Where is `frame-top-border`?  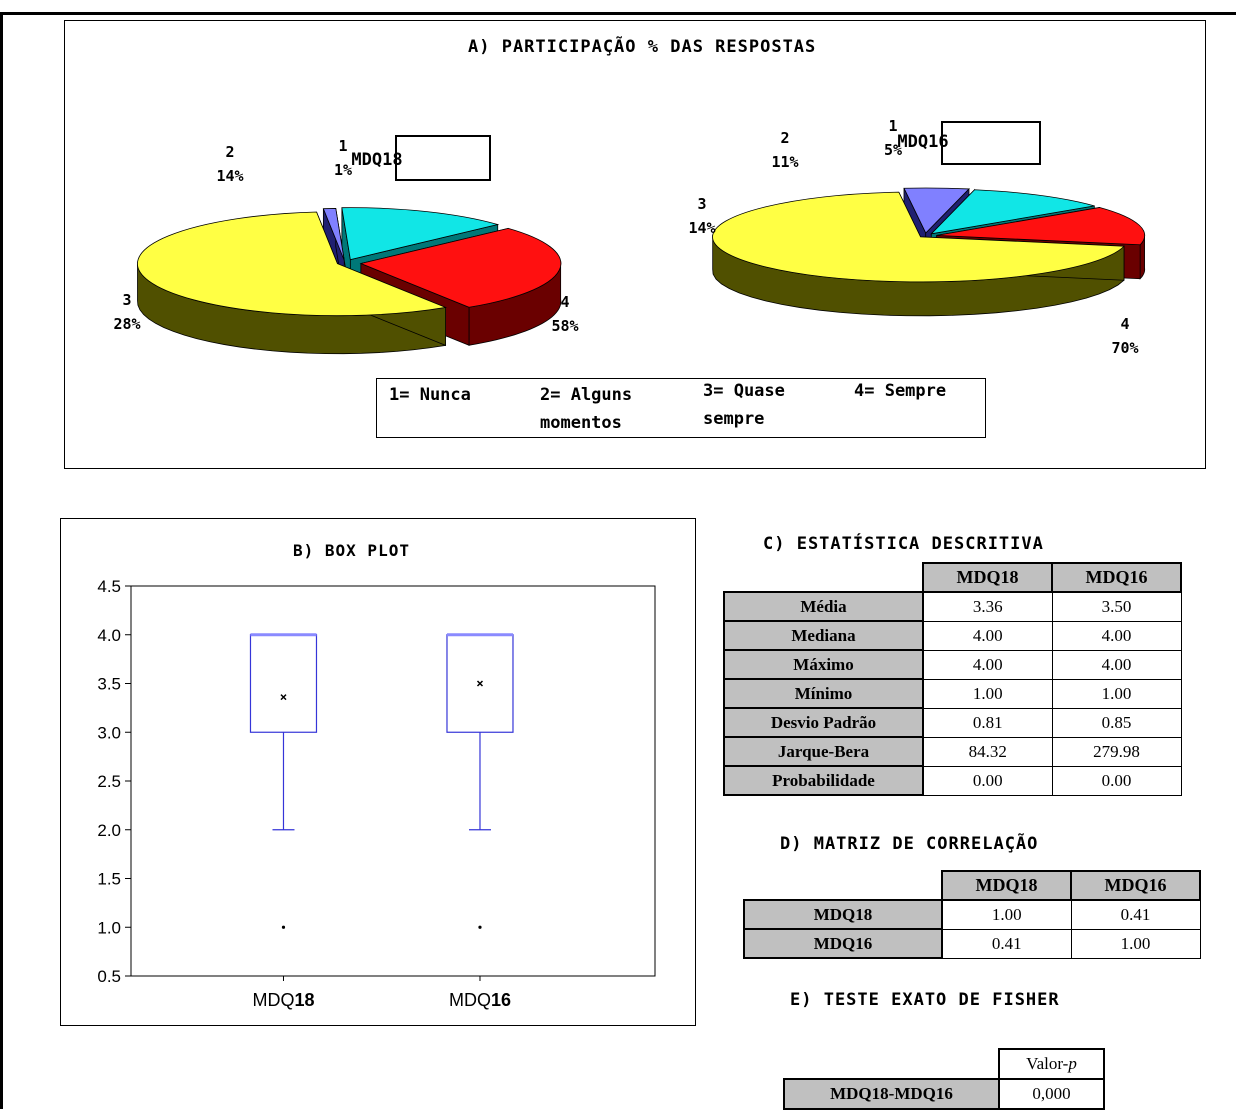 frame-top-border is located at coordinates (618, 13).